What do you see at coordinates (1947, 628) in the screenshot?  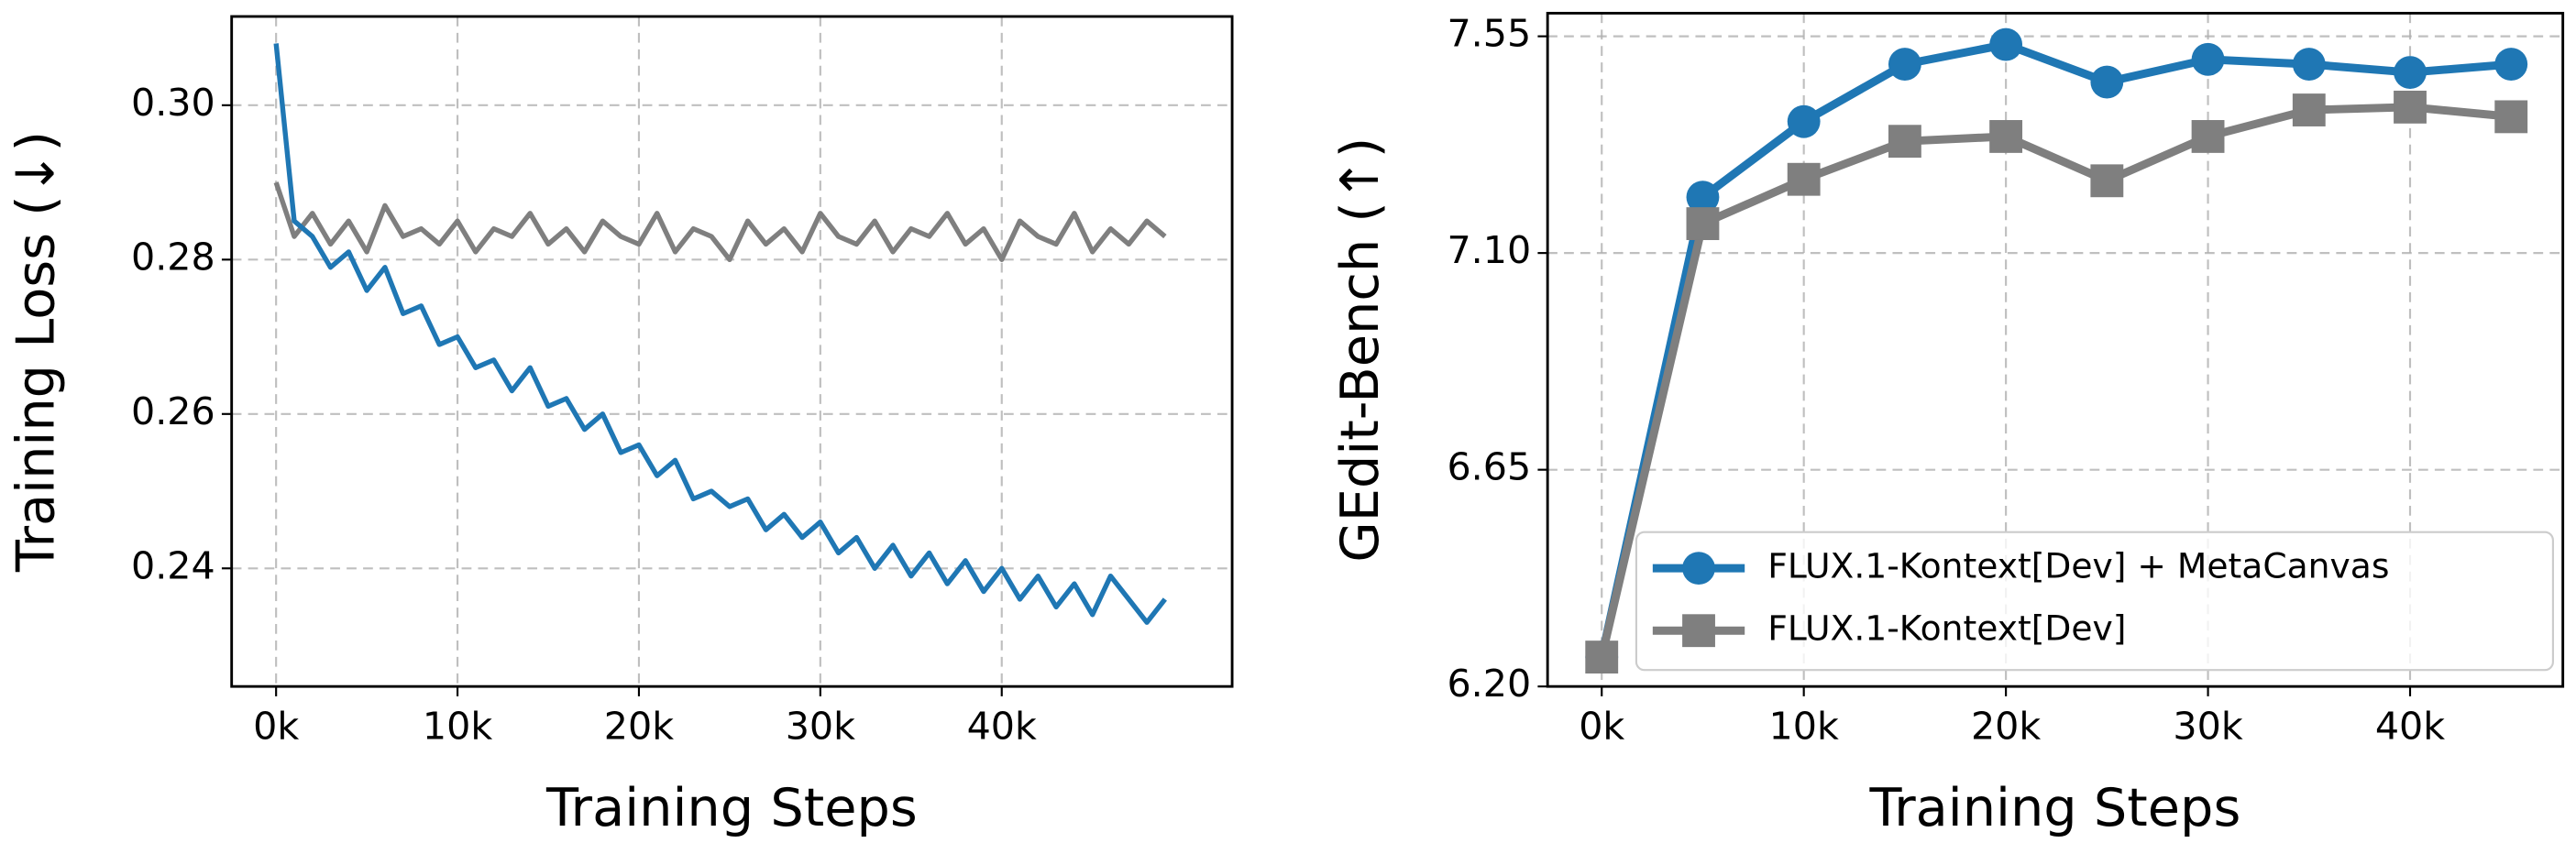 I see `legend-label: FLUX.1-Kontext[Dev]` at bounding box center [1947, 628].